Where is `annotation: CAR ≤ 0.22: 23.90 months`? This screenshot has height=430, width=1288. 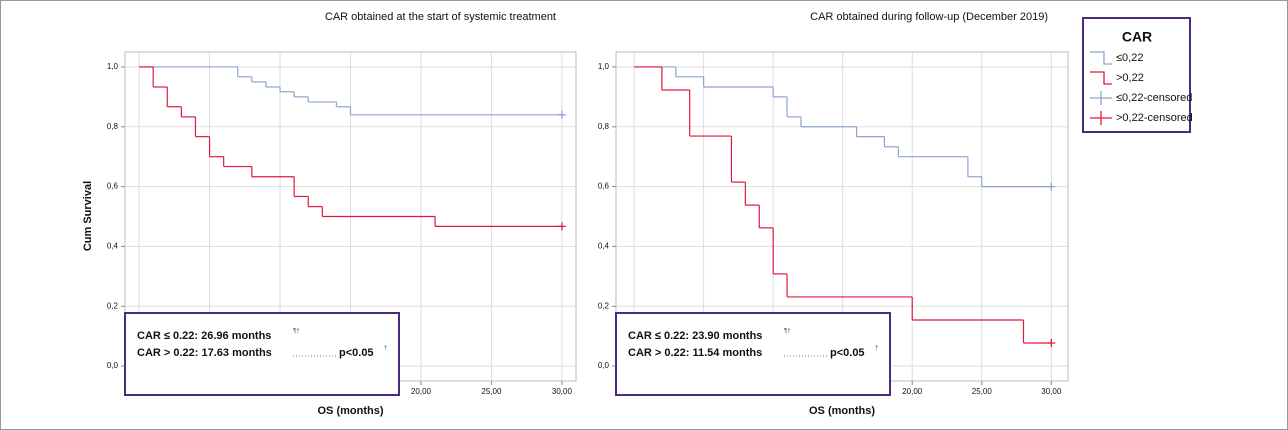 annotation: CAR ≤ 0.22: 23.90 months is located at coordinates (695, 336).